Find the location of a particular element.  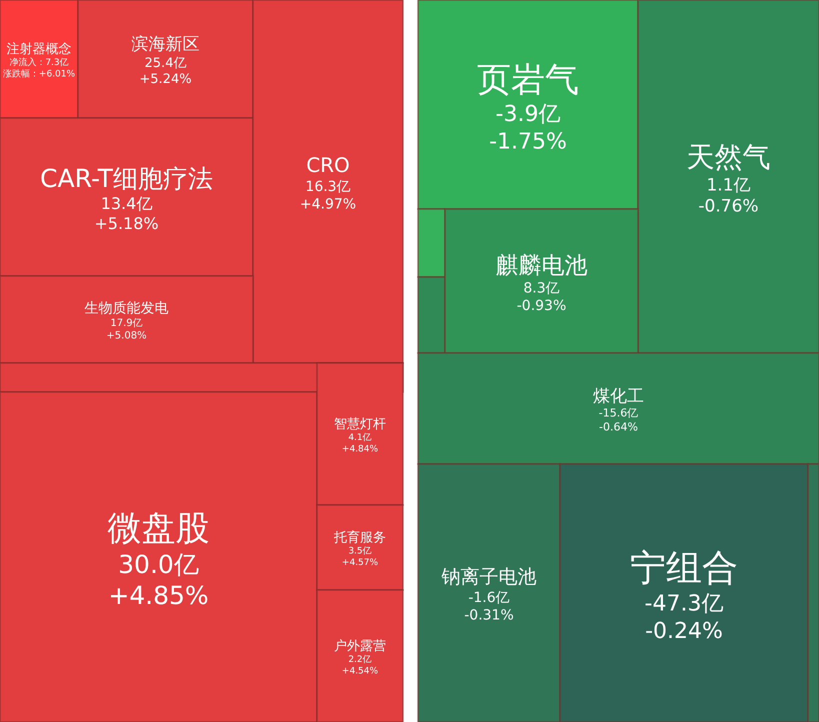

data-label: +4.57% is located at coordinates (360, 563).